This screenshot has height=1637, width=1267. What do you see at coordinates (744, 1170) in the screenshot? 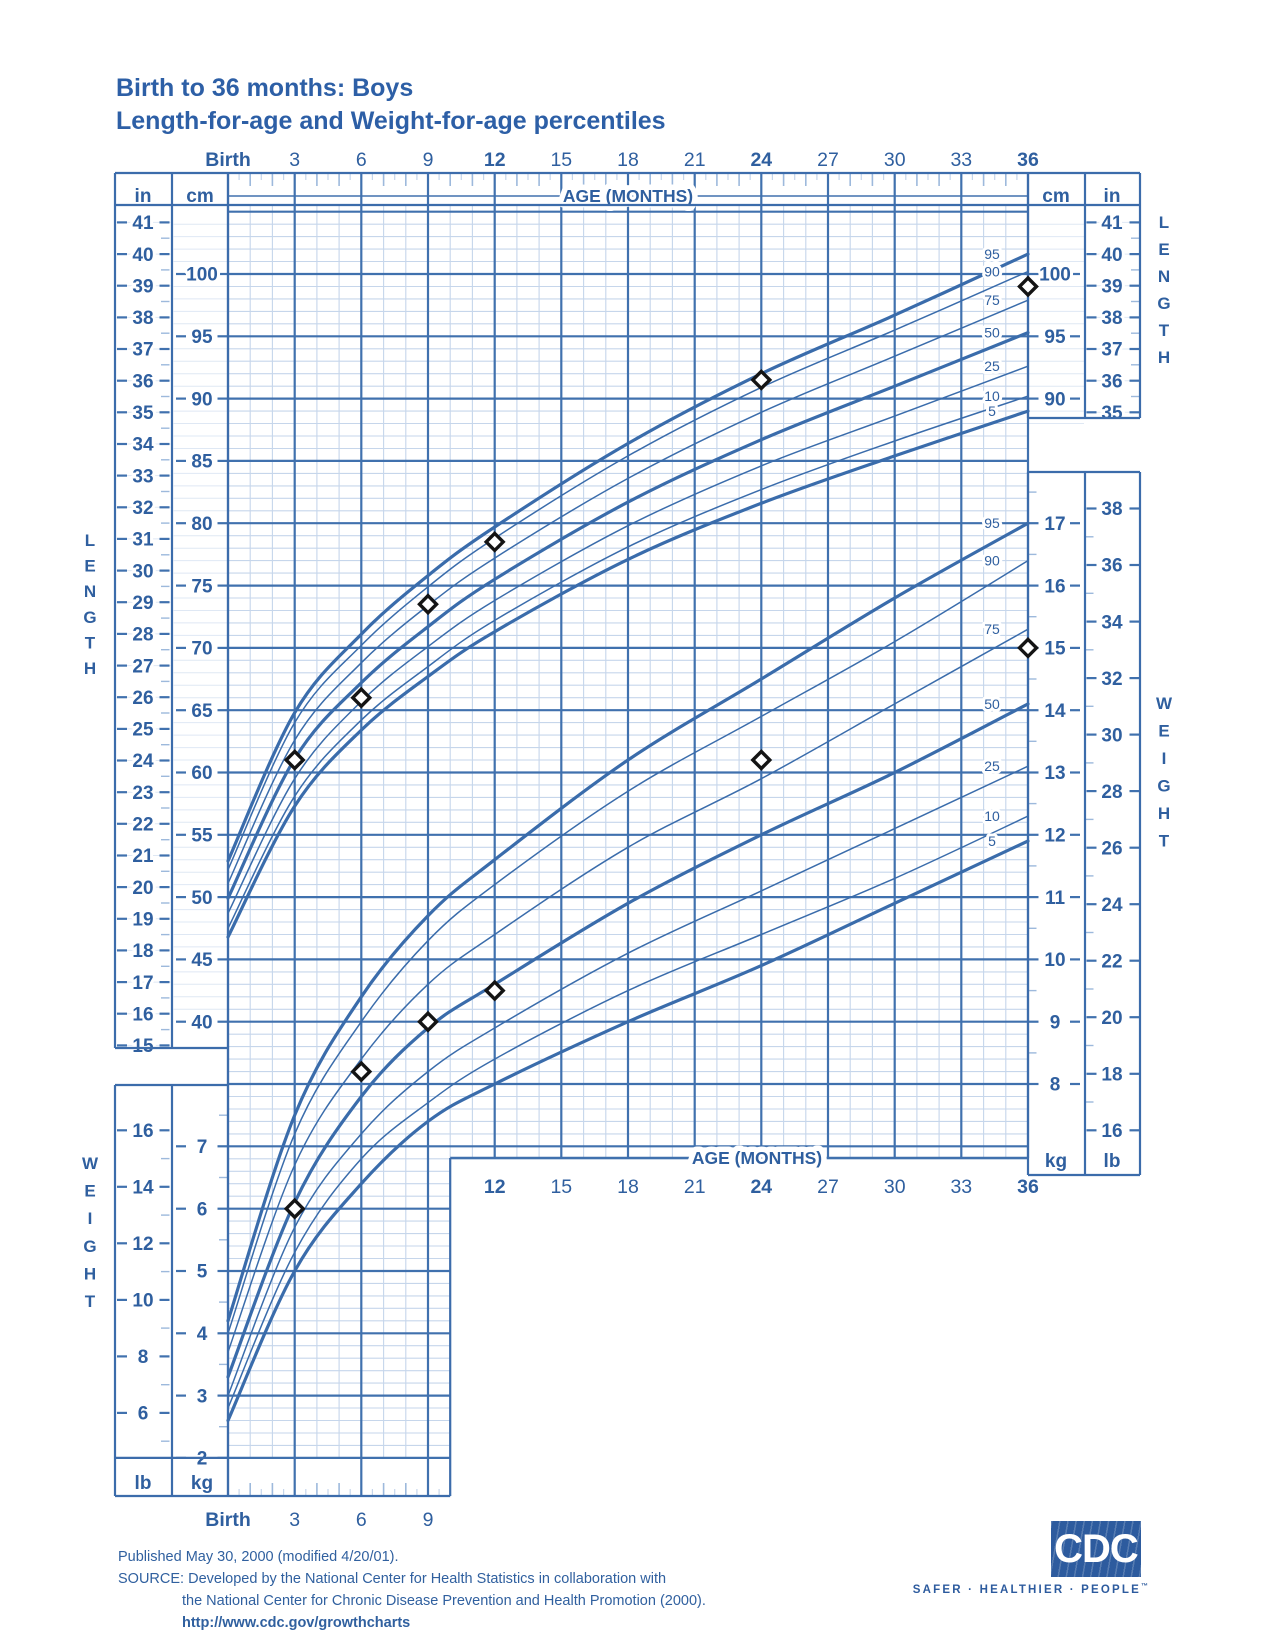
I see `age-axis-bottom: AGE (MONTHS) 12 15 18 21 24 27 30 33 36` at bounding box center [744, 1170].